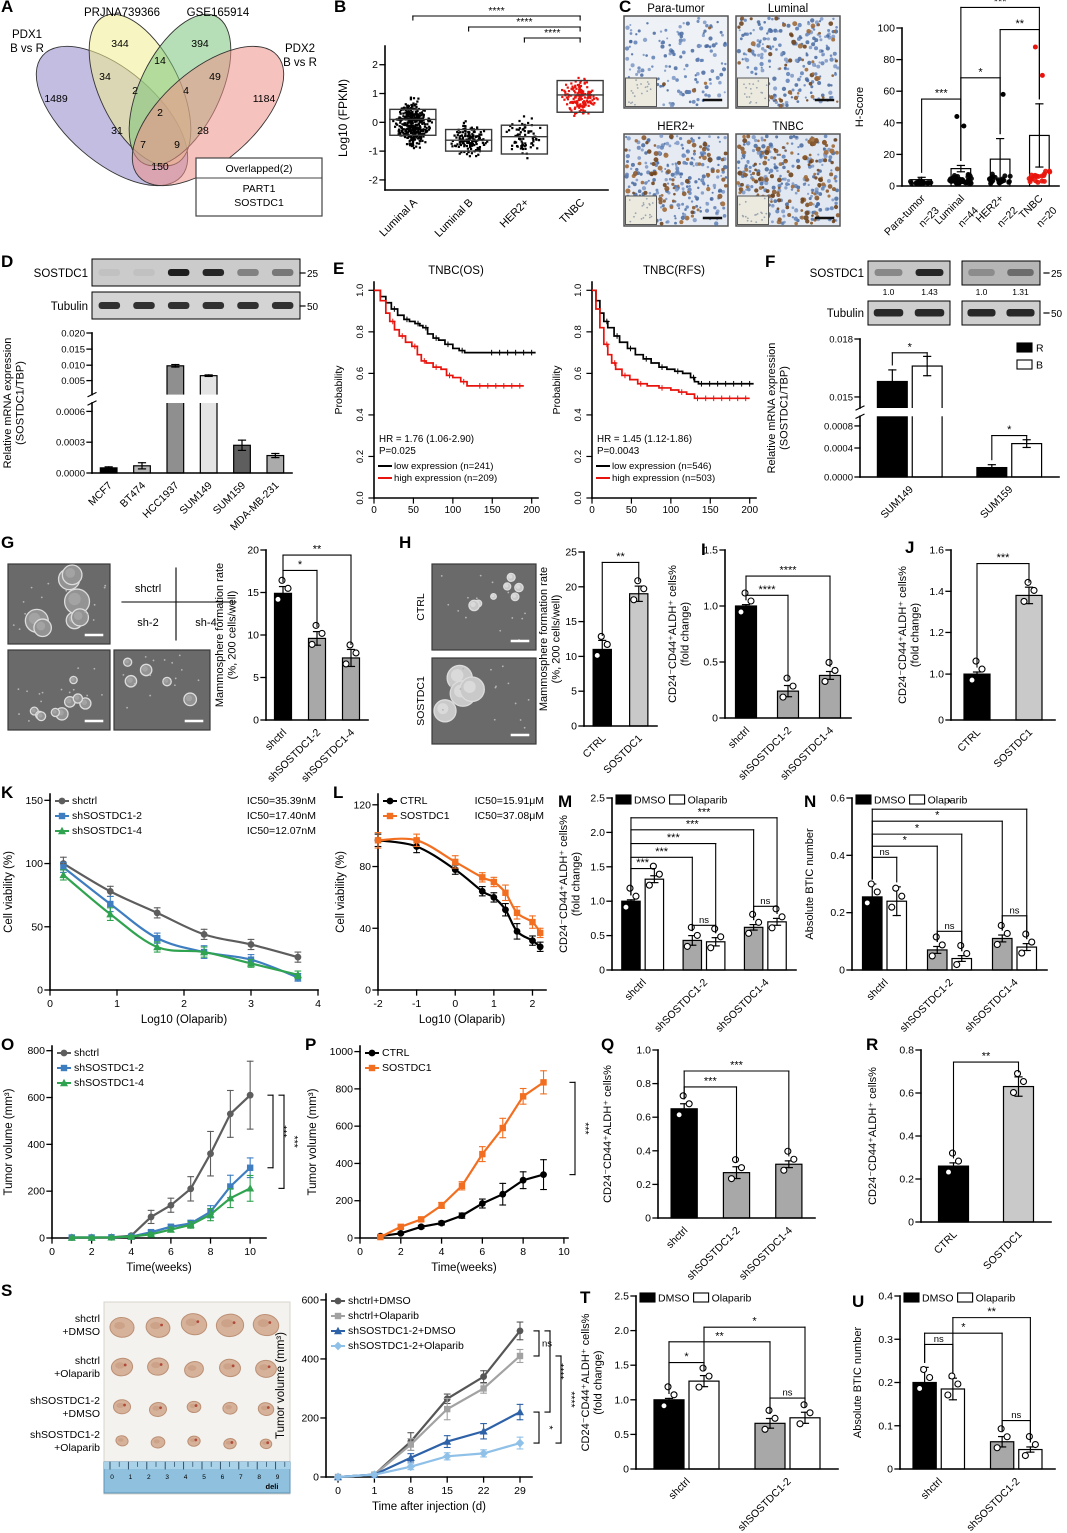  I want to click on ruler-number: 0, so click(112, 1477).